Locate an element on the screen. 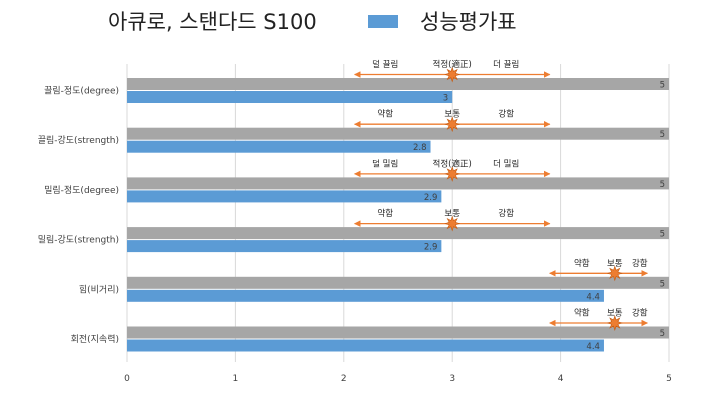 This screenshot has width=720, height=405. category-label: 힘(비거리) is located at coordinates (99, 289).